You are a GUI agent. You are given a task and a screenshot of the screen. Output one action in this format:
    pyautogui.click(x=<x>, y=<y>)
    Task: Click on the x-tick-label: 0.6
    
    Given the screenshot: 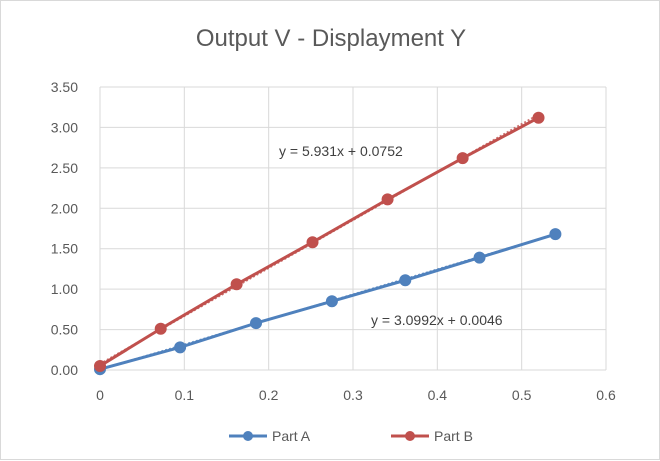 What is the action you would take?
    pyautogui.click(x=606, y=395)
    